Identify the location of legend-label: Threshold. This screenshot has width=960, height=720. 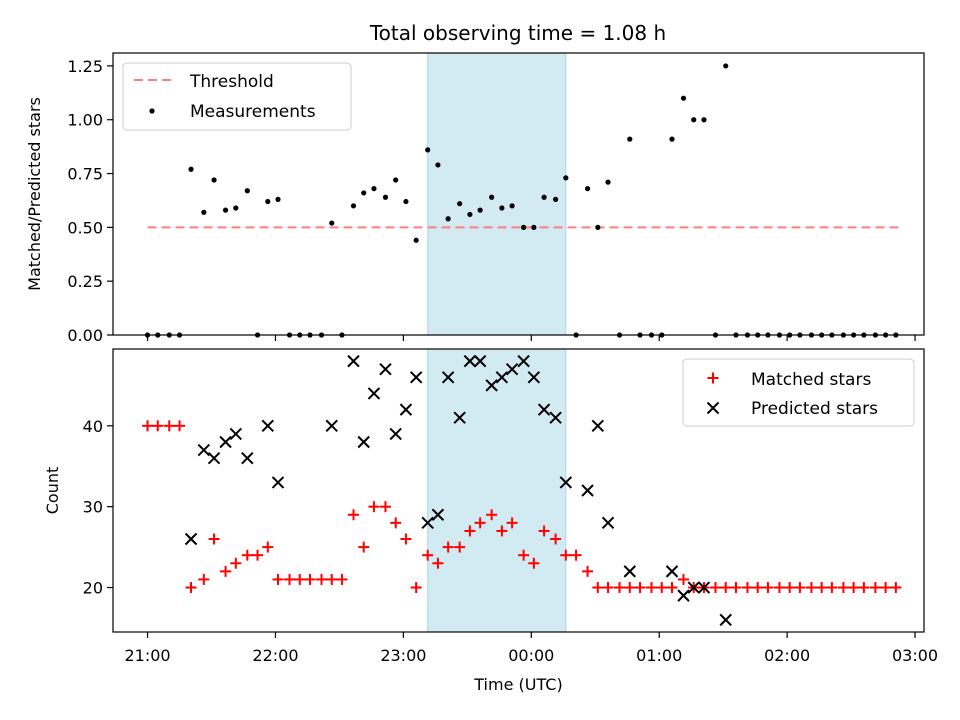
(231, 82).